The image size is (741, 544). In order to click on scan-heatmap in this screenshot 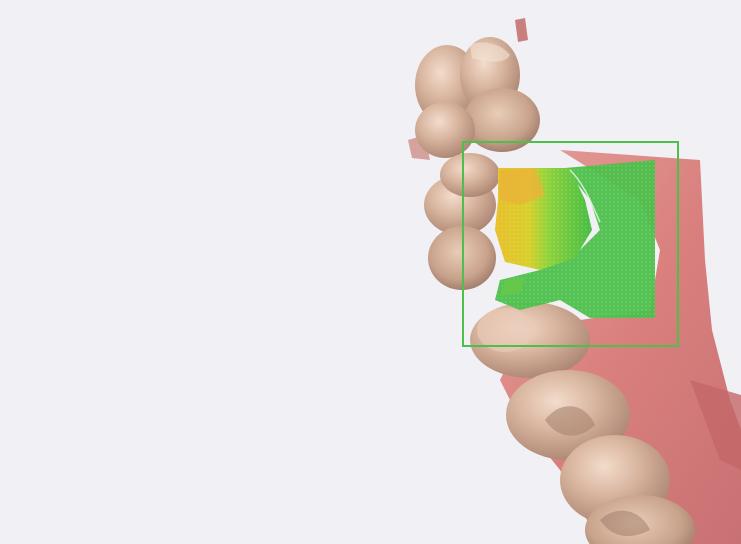, I will do `click(575, 239)`.